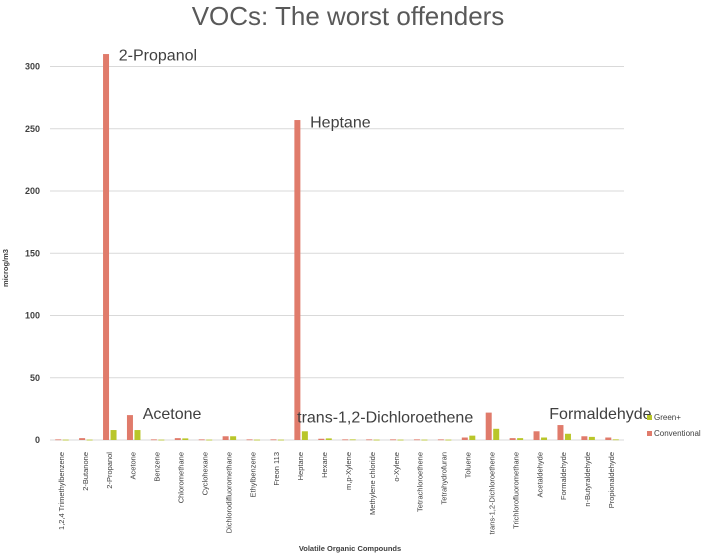  I want to click on x-tick-label: Dichlorodifluoromethane, so click(228, 492).